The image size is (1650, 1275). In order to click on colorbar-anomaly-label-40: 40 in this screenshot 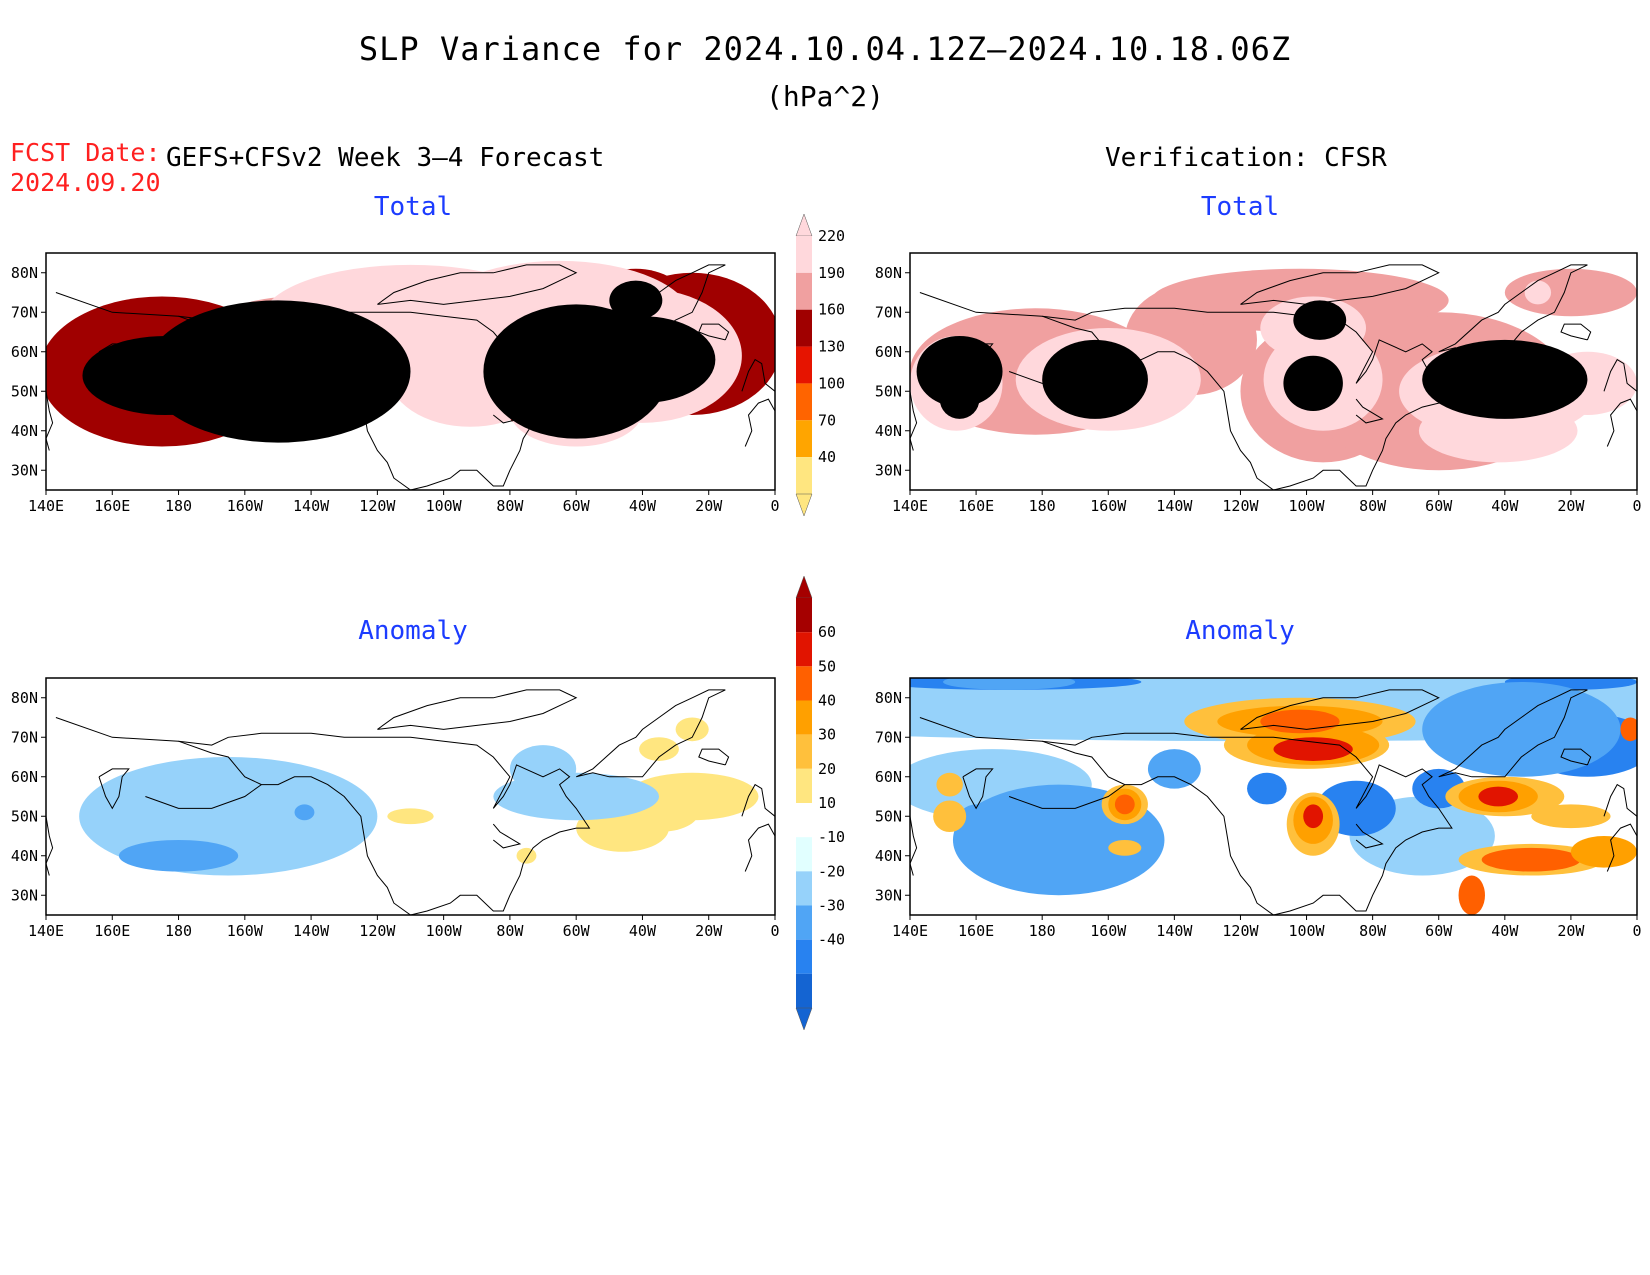, I will do `click(827, 701)`.